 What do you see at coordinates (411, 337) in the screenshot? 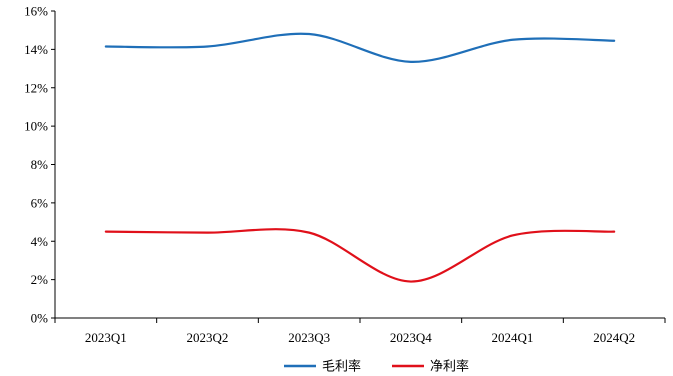
I see `x-tick-label: 2023Q4` at bounding box center [411, 337].